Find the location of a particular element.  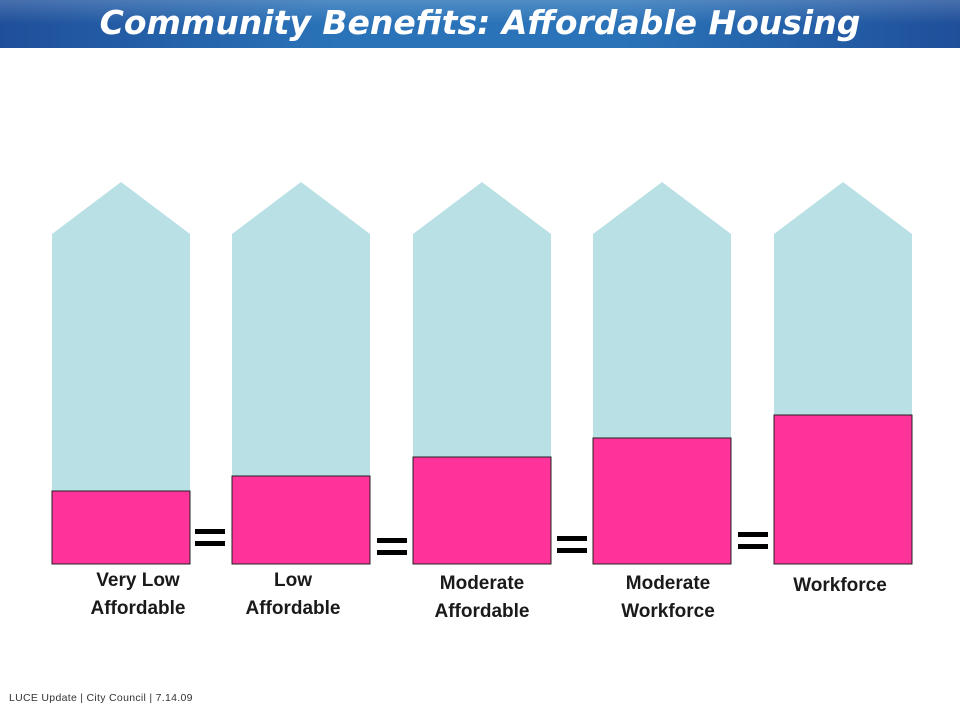

tower-fill-moderate-affordable is located at coordinates (482, 510).